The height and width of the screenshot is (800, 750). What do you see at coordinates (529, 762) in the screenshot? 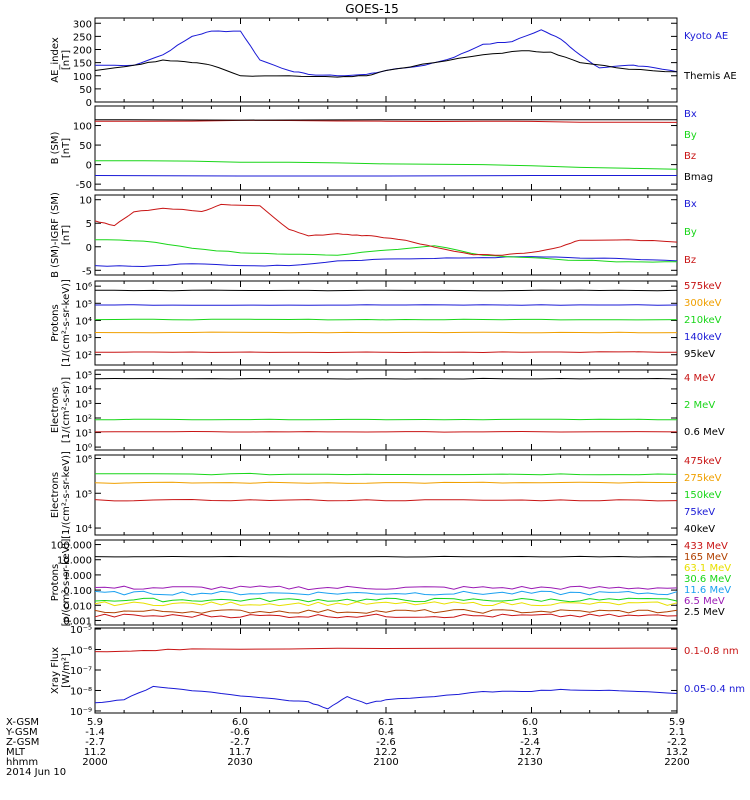
I see `x-row-value: 2130` at bounding box center [529, 762].